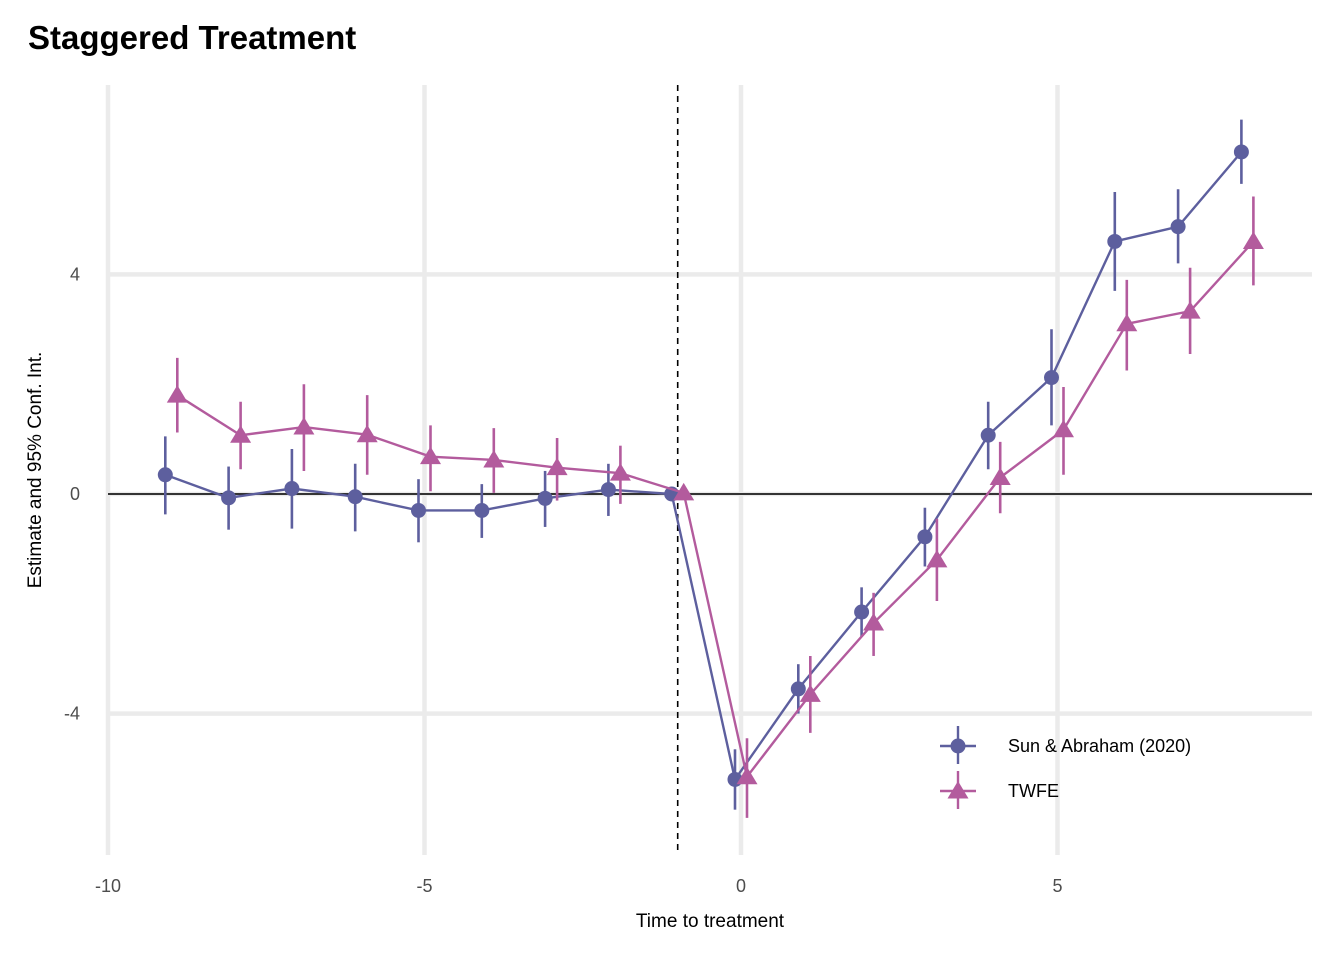  What do you see at coordinates (999, 790) in the screenshot?
I see `legend-item: TWFE` at bounding box center [999, 790].